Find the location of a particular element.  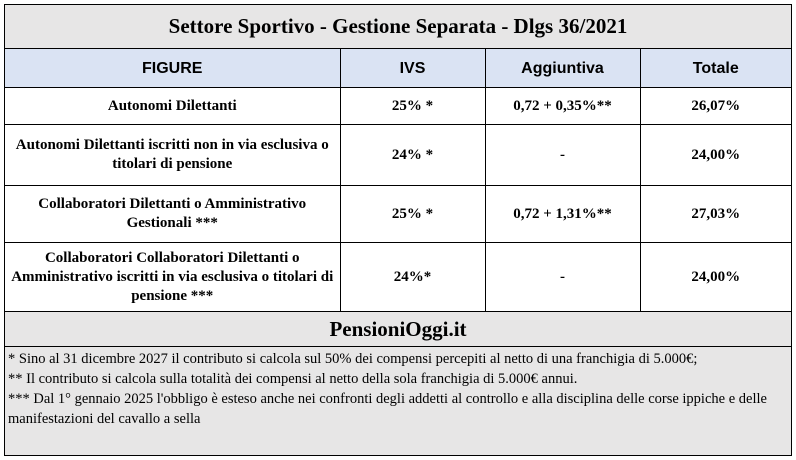

table-cell: 0,72 + 0,35%** is located at coordinates (562, 106).